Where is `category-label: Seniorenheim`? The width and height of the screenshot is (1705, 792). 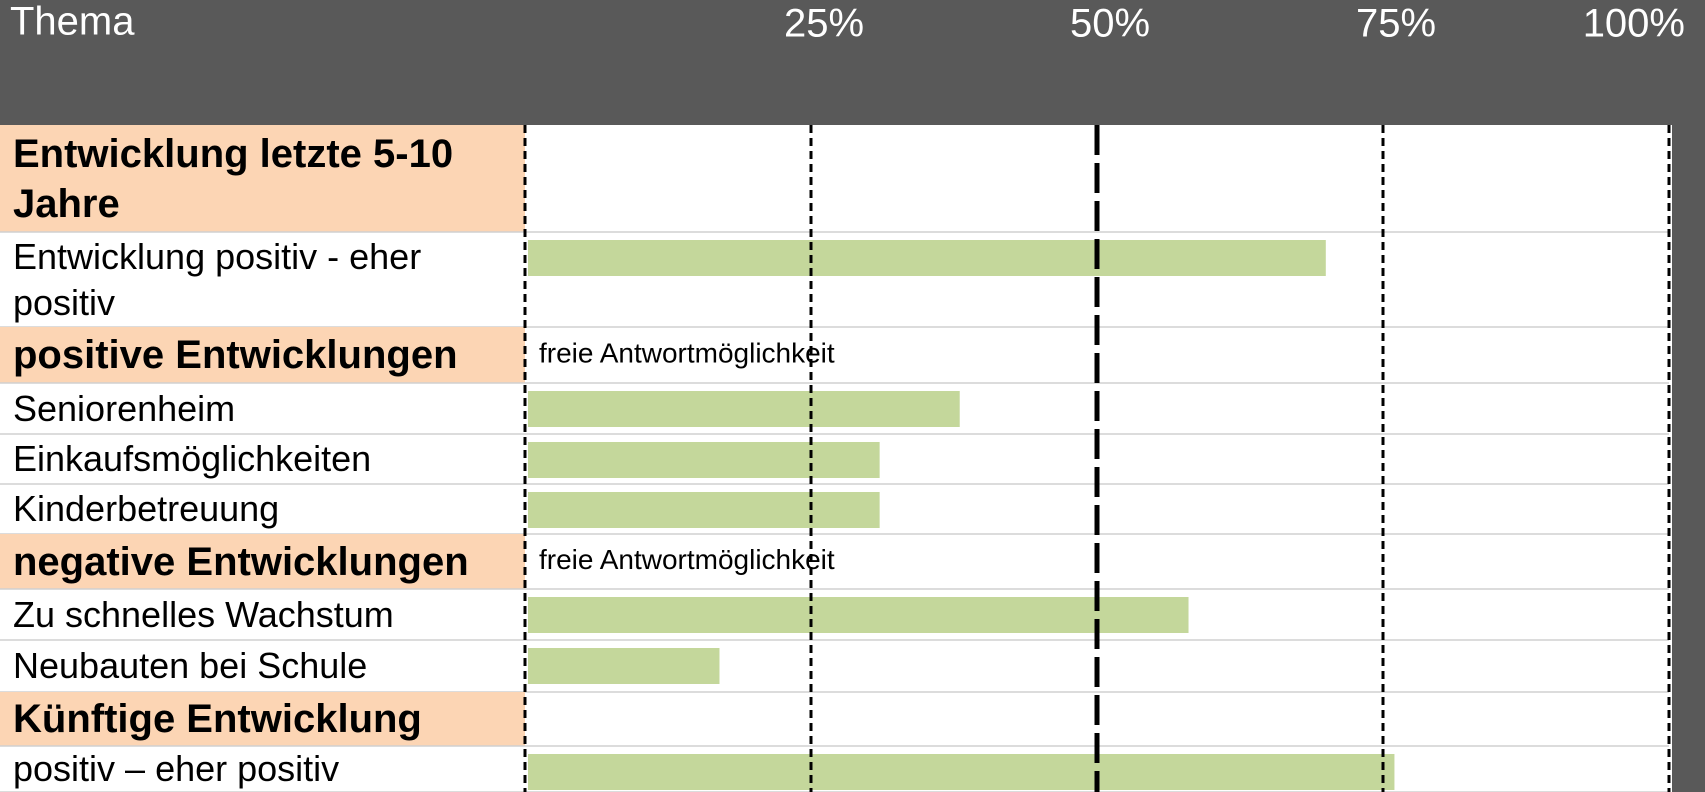 category-label: Seniorenheim is located at coordinates (124, 408).